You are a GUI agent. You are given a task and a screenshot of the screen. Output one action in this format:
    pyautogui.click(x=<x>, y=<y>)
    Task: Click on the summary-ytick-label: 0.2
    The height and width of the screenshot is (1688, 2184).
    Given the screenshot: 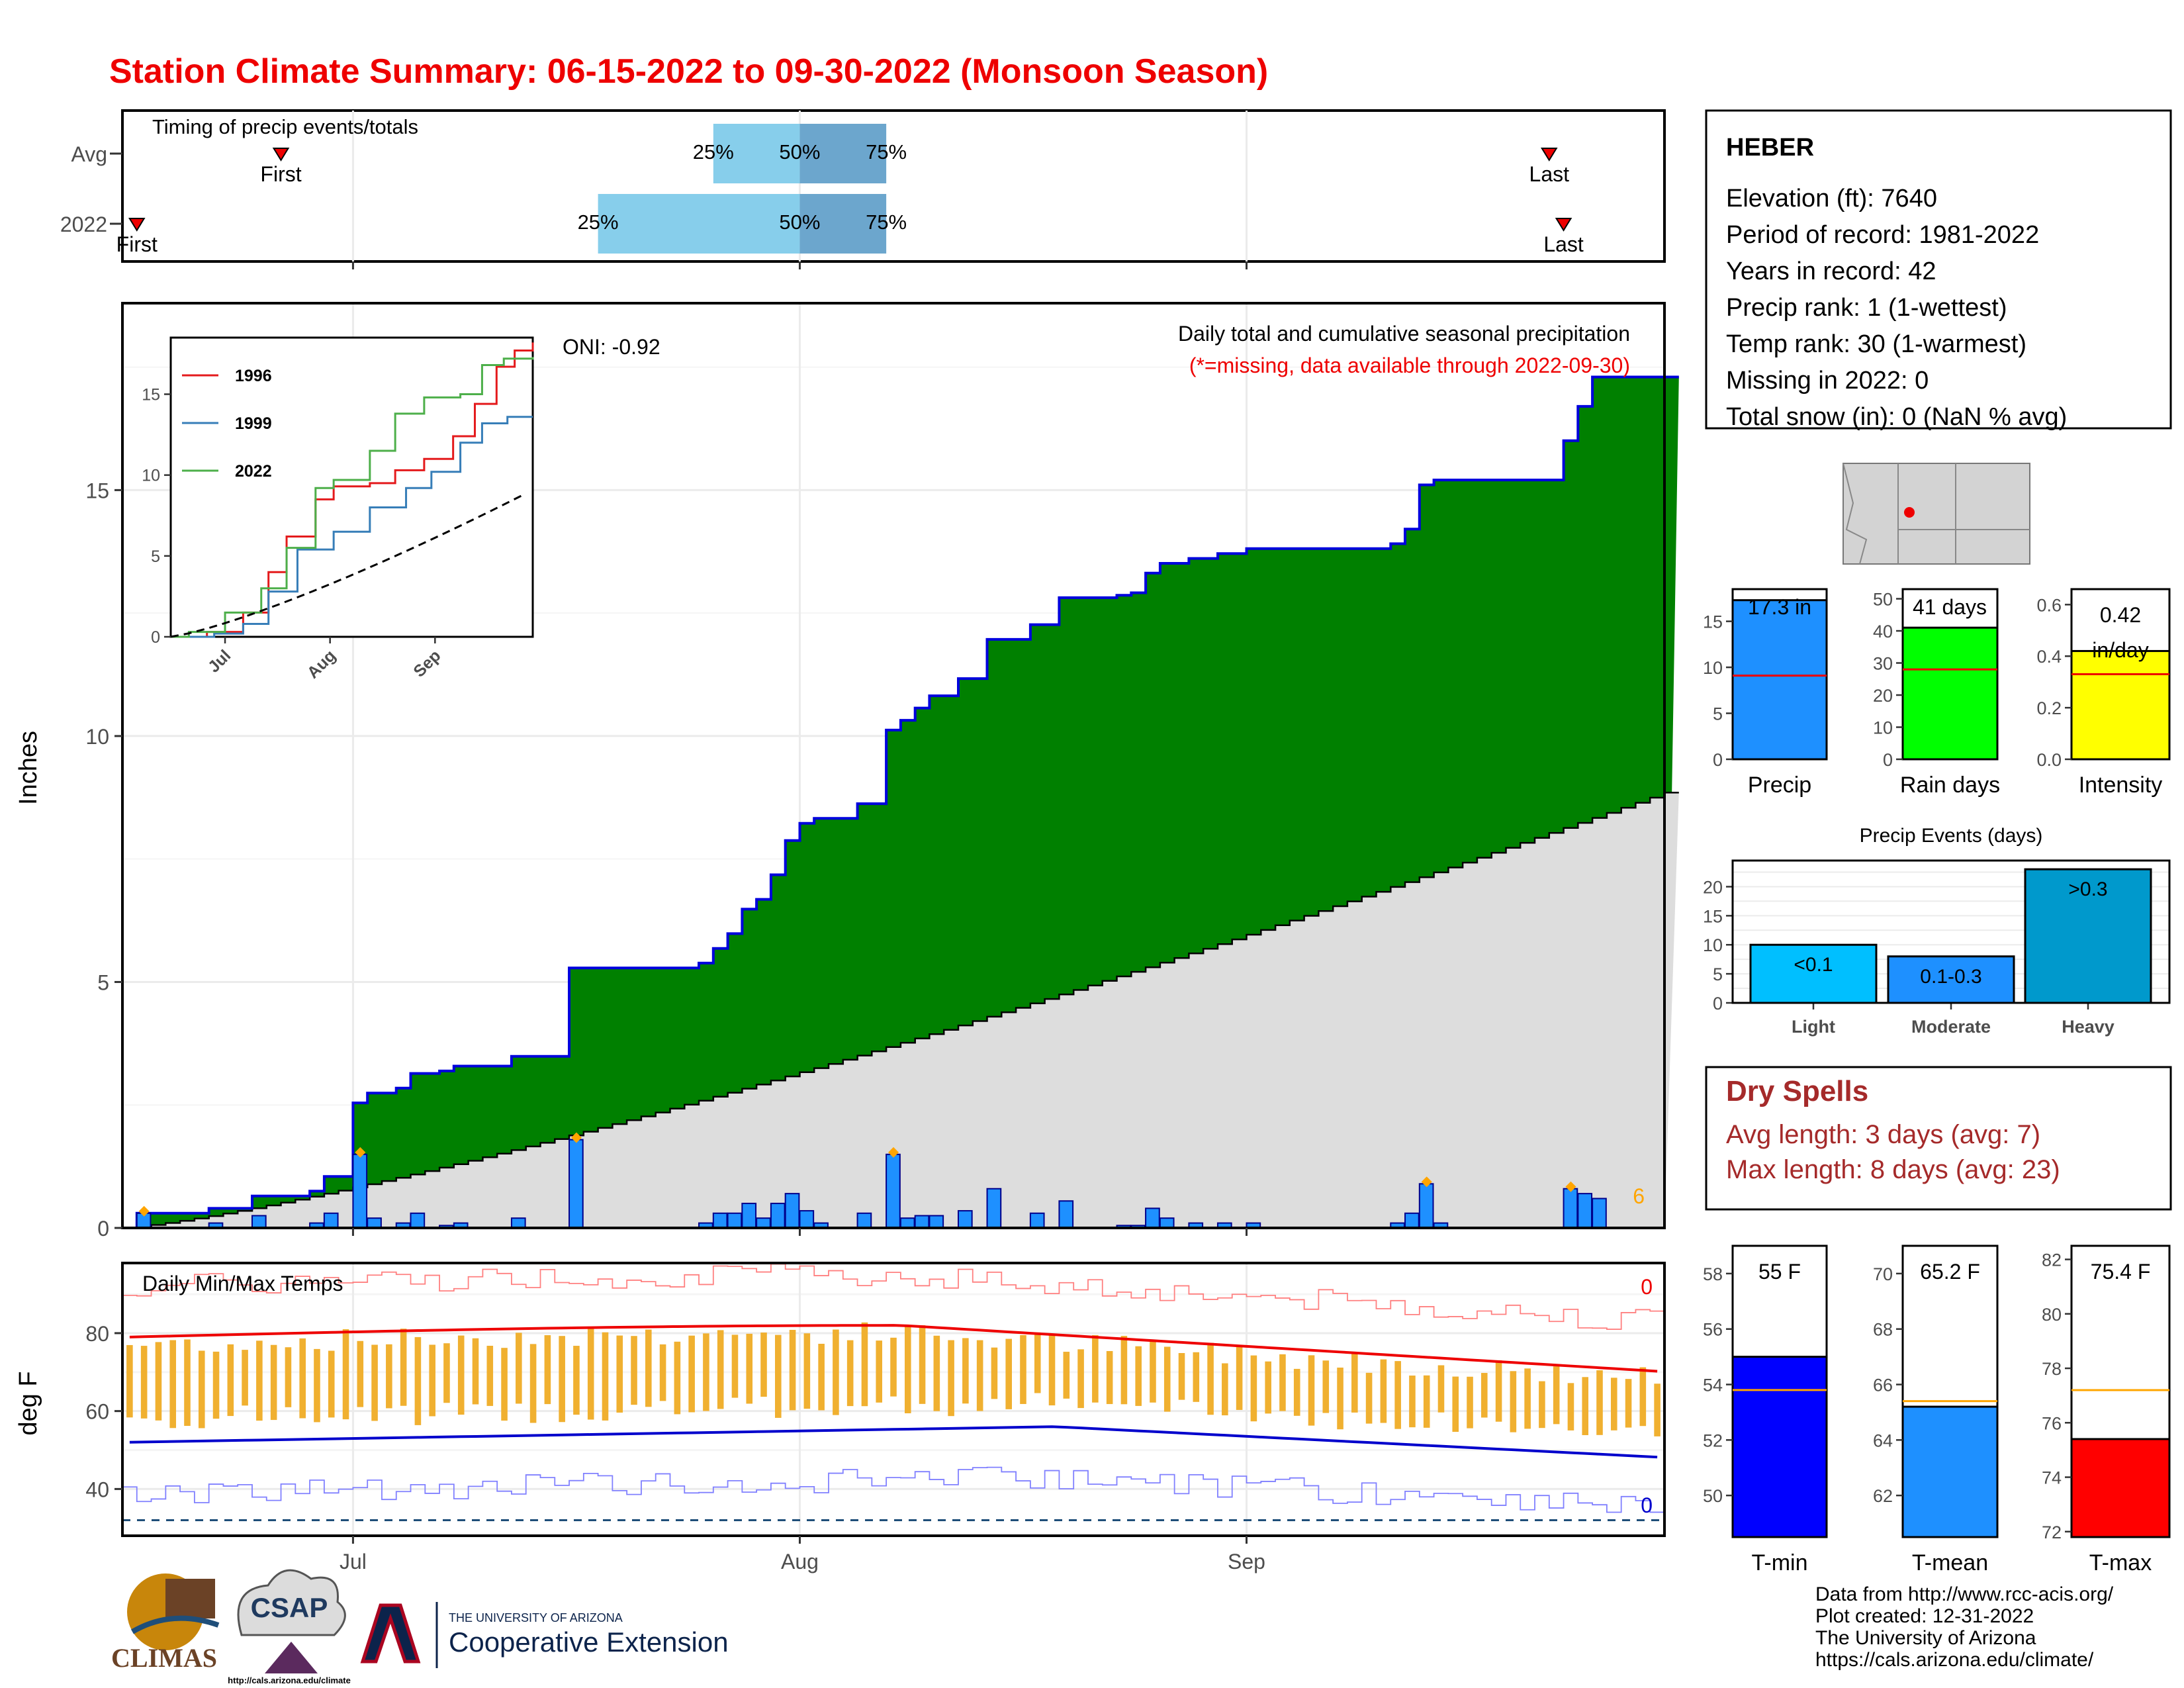 What is the action you would take?
    pyautogui.click(x=2049, y=708)
    